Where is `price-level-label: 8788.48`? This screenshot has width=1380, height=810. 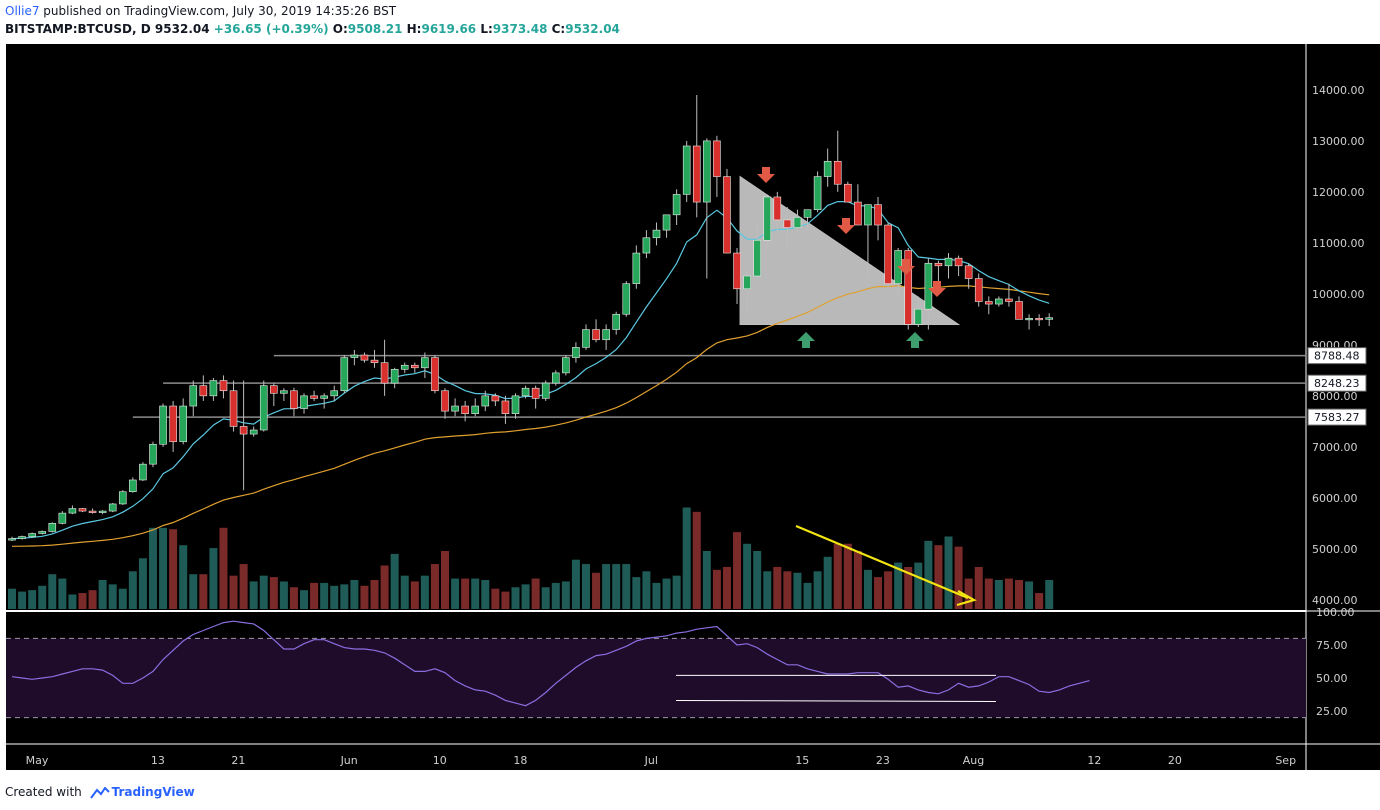 price-level-label: 8788.48 is located at coordinates (1337, 356).